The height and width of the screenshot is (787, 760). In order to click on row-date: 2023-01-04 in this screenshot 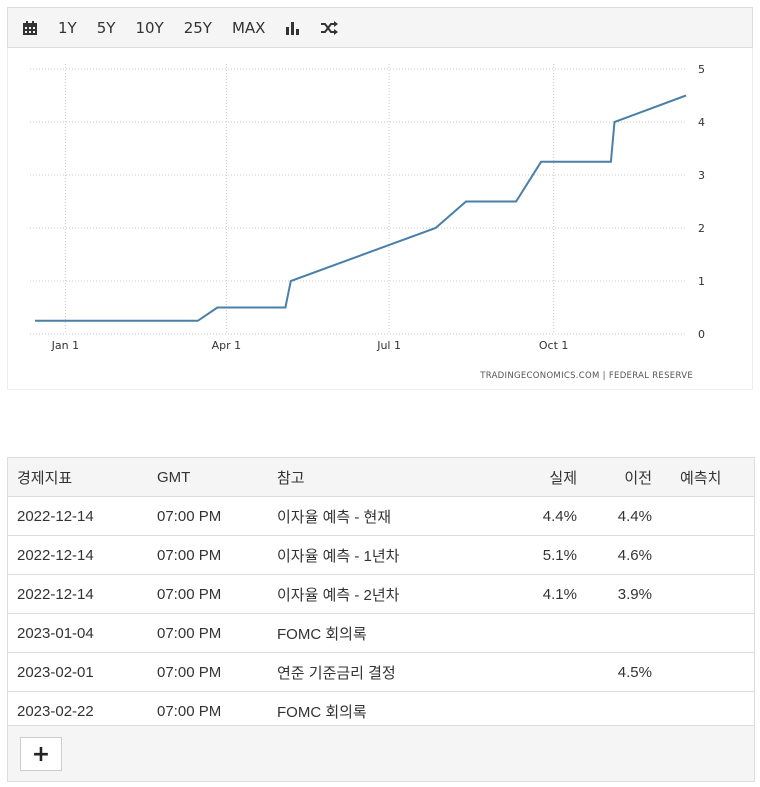, I will do `click(82, 633)`.